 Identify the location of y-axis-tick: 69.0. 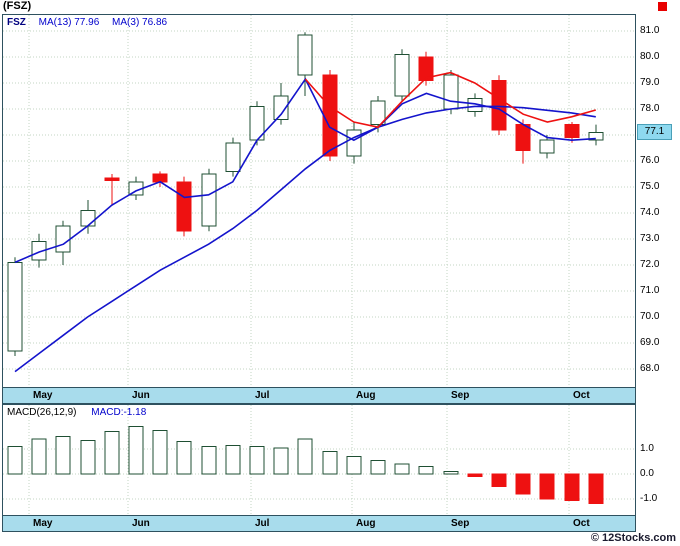
(650, 342).